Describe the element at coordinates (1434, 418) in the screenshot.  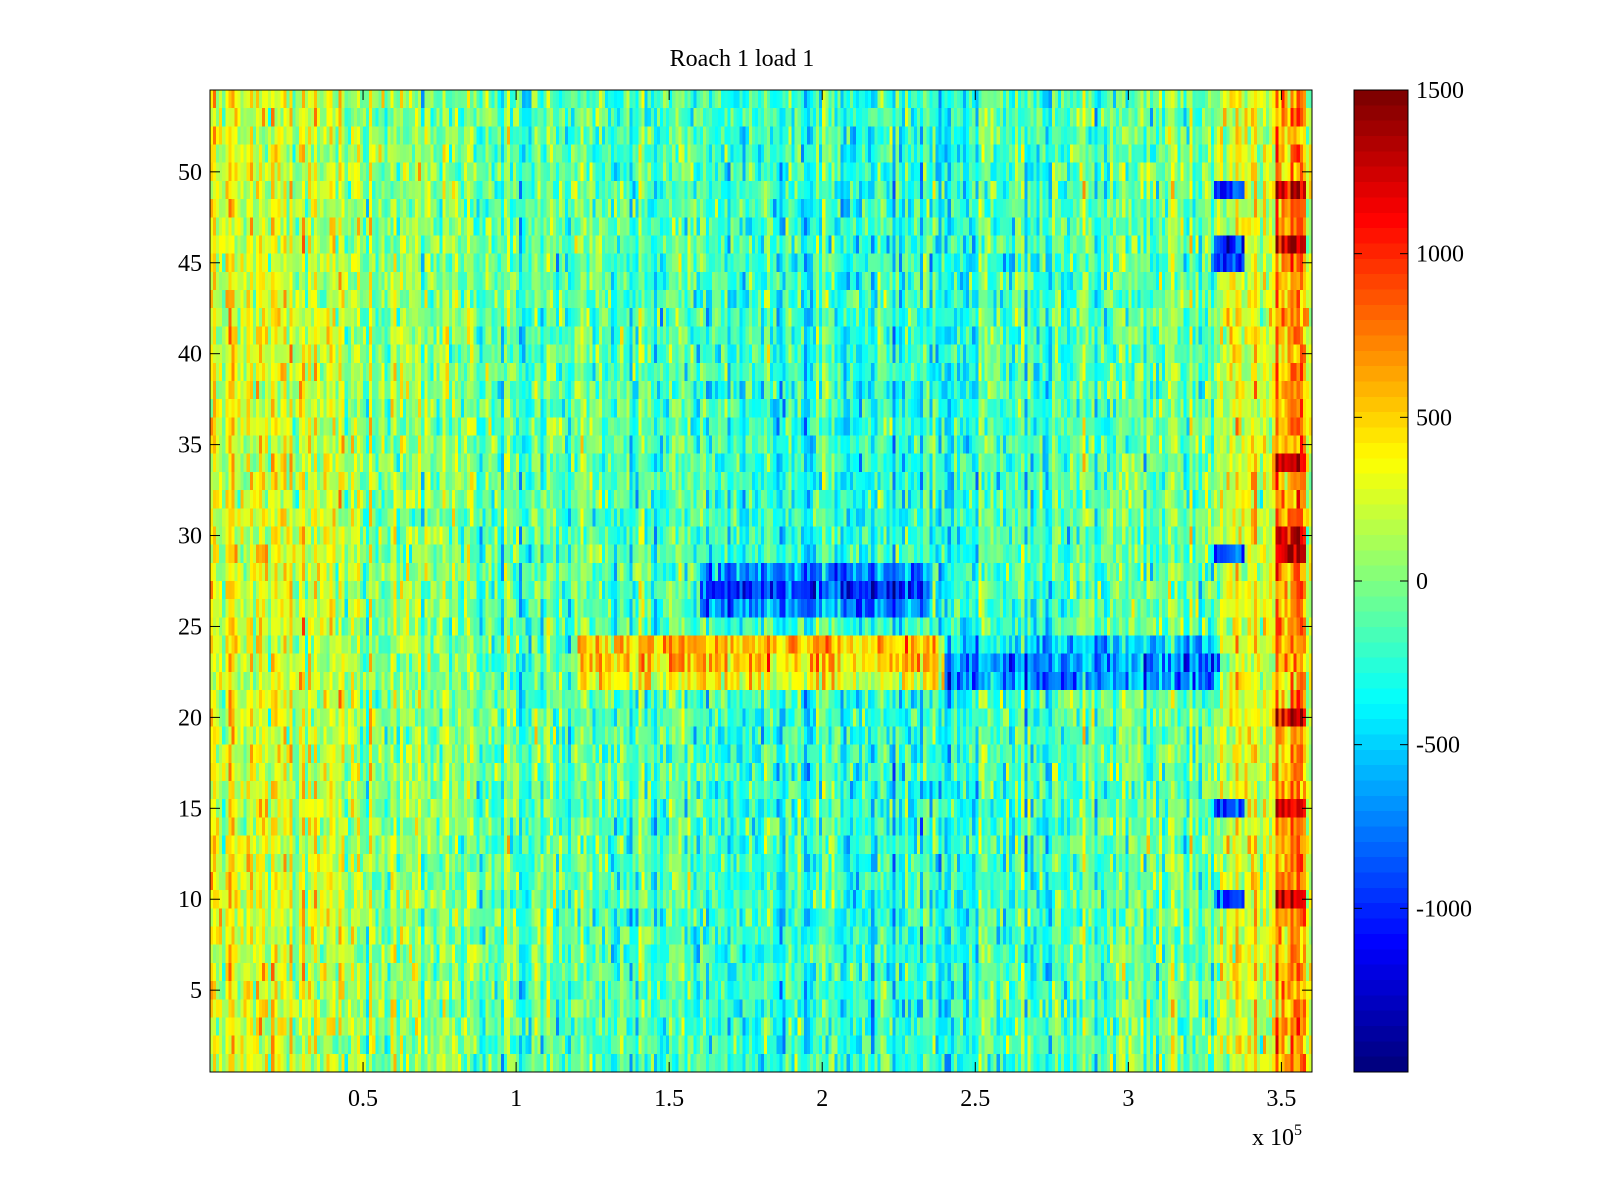
I see `colorbar-tick-label: 500` at that location.